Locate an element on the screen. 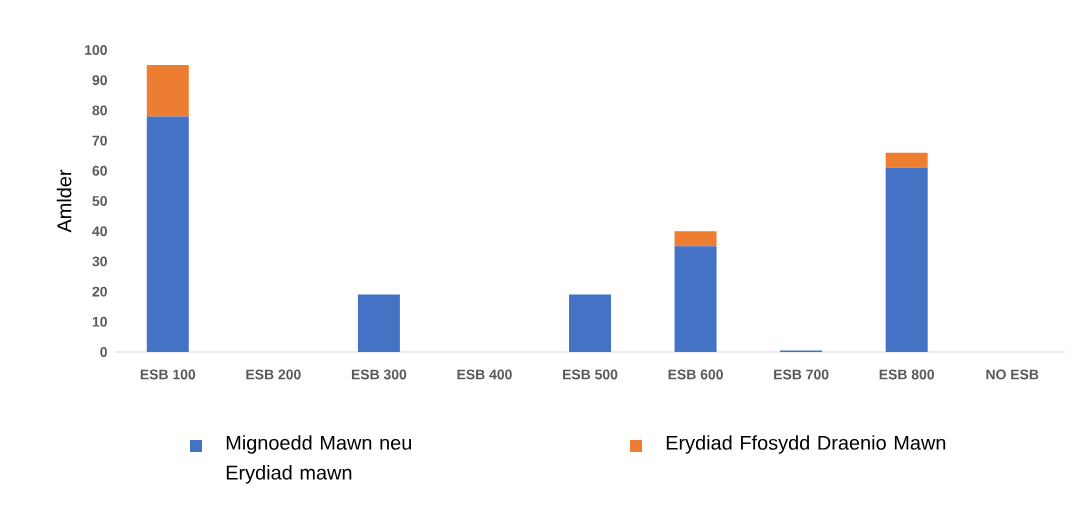  y-tick-label: 50 is located at coordinates (99, 201).